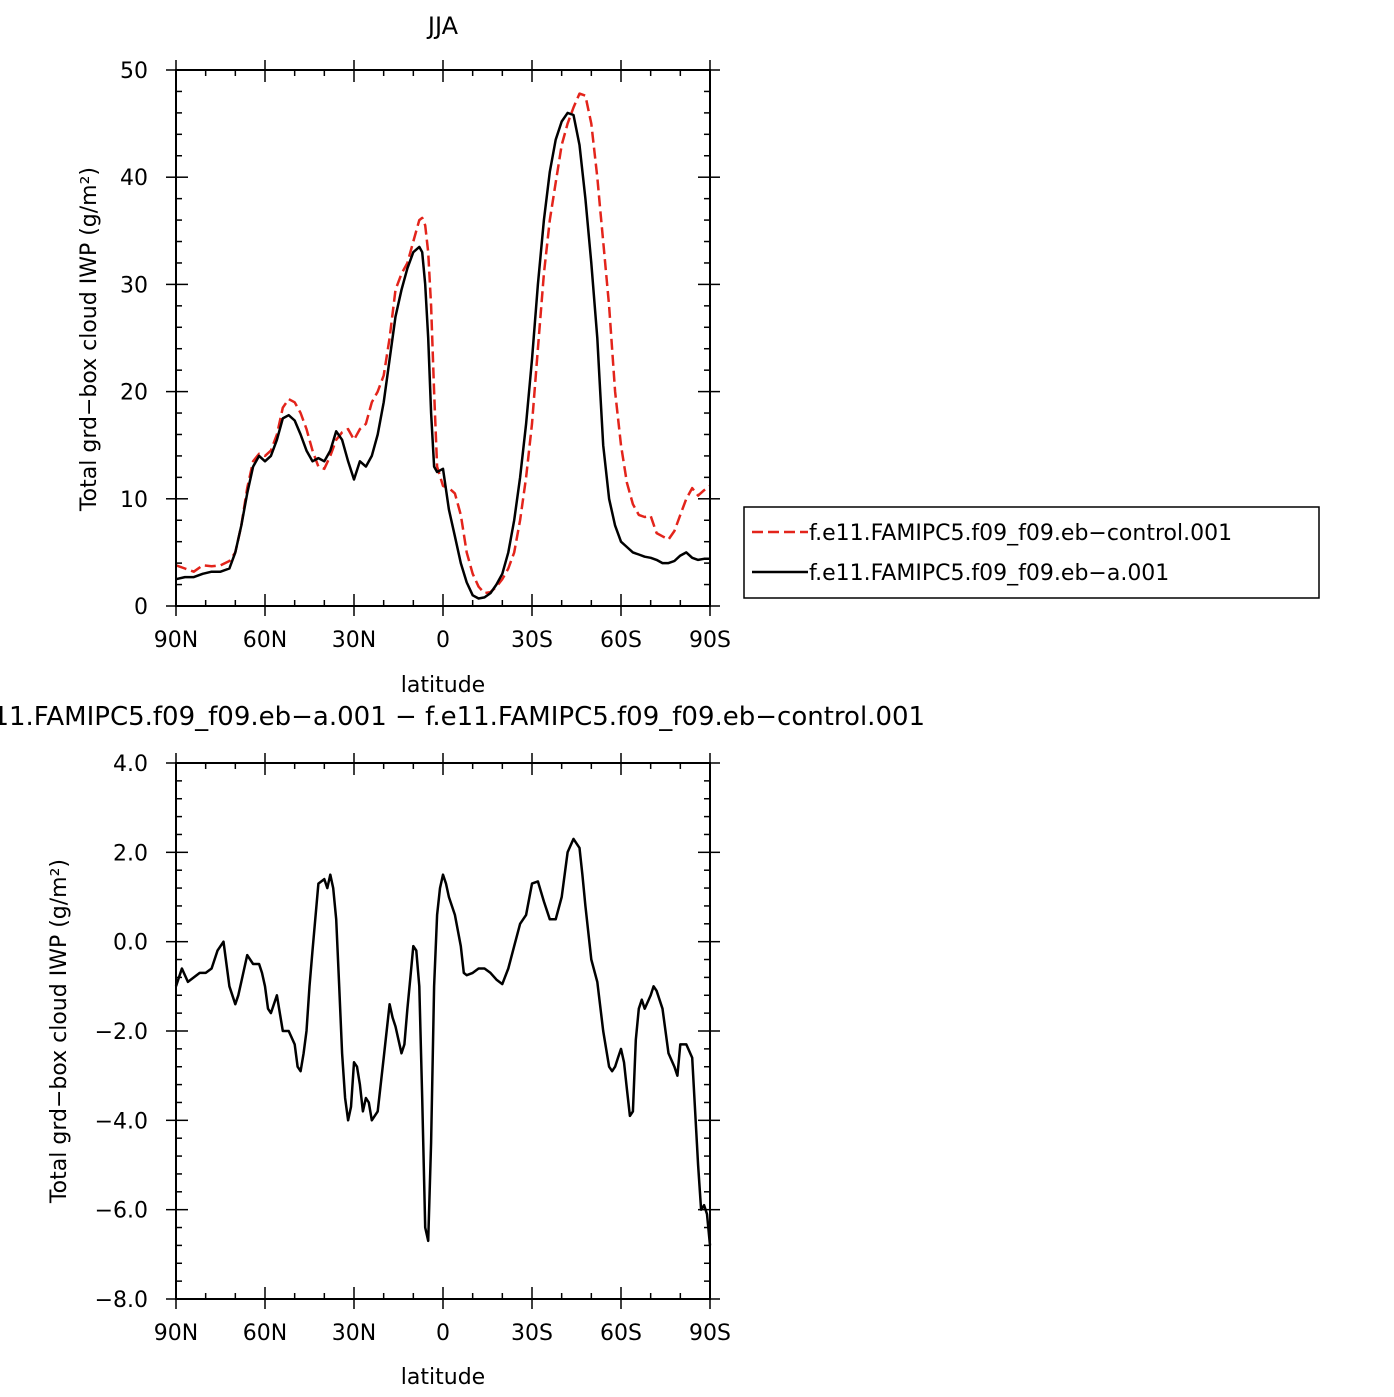 The height and width of the screenshot is (1397, 1394). Describe the element at coordinates (989, 573) in the screenshot. I see `legend-label-a: f.e11.FAMIPC5.f09_f09.eb−a.001` at that location.